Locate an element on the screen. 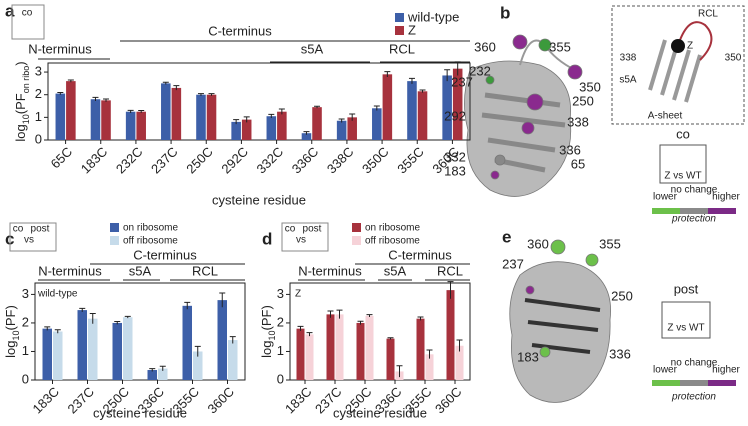  residue-label: 338 is located at coordinates (578, 121).